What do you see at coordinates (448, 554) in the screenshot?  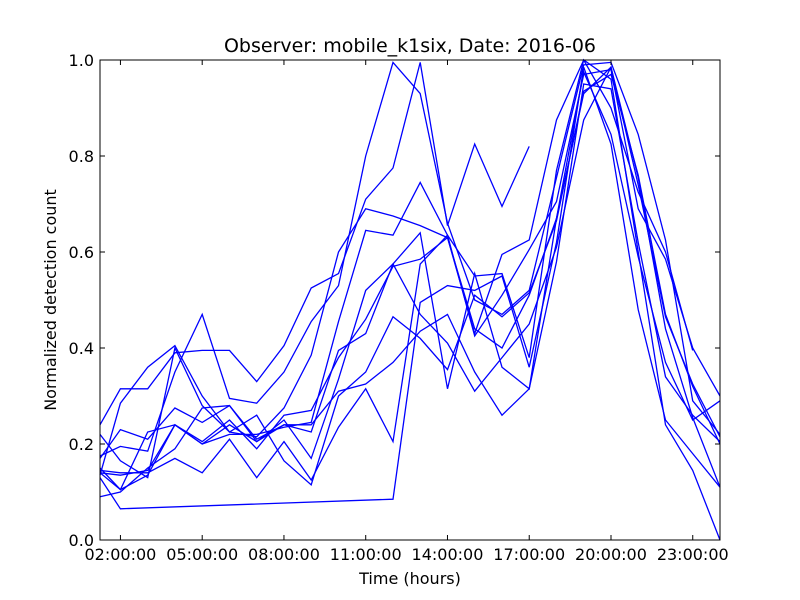 I see `x-tick-label-5: 14:00:00` at bounding box center [448, 554].